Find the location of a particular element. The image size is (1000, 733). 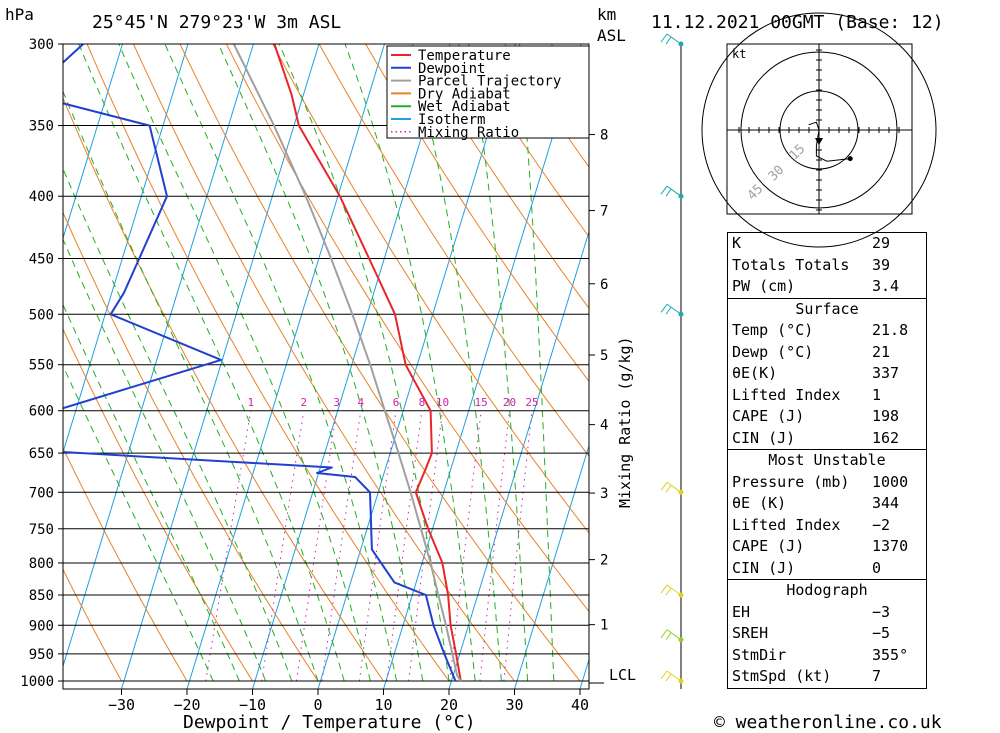

mu-row: CAPE (J) 1370 is located at coordinates (820, 546).